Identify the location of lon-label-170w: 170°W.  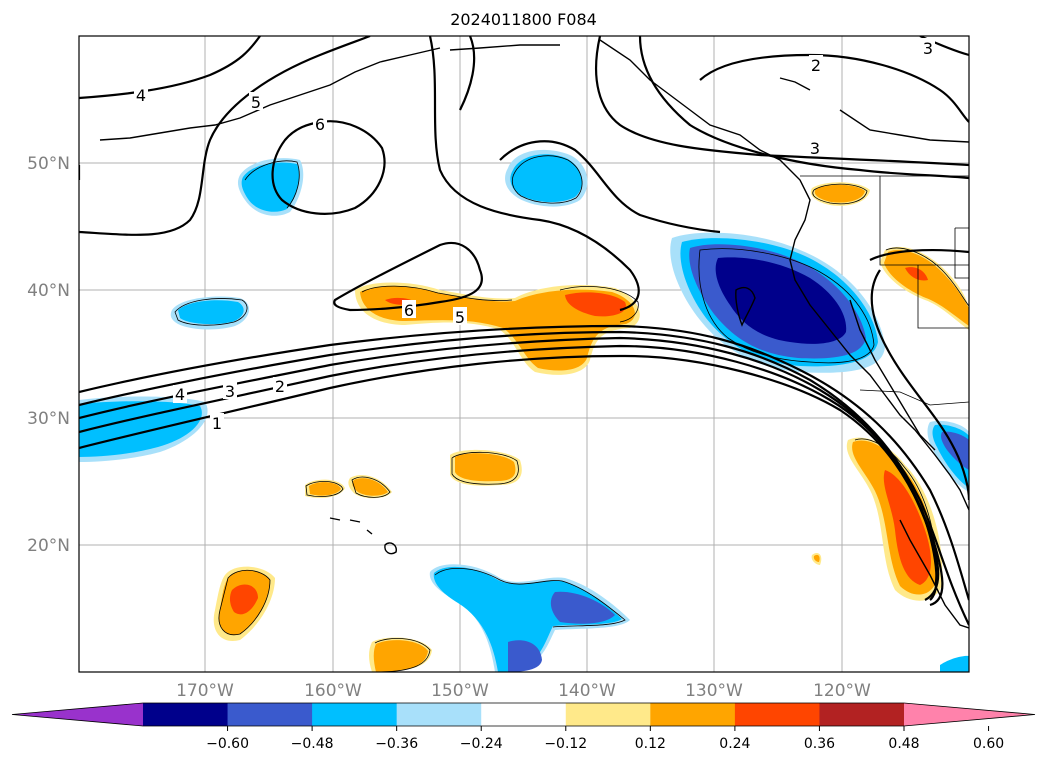
(205, 691).